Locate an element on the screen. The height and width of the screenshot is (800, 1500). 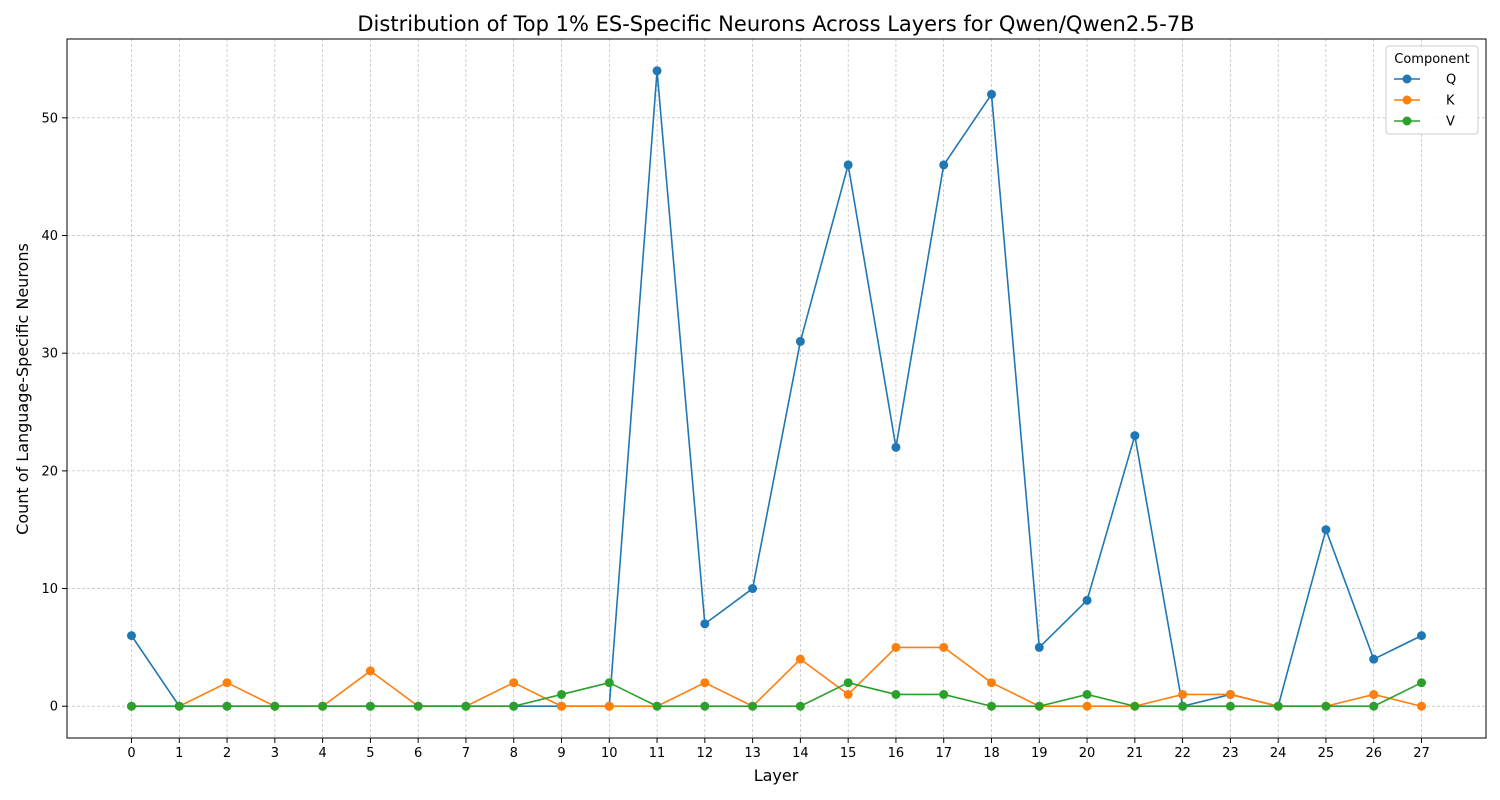
x-tick-label: 18 is located at coordinates (991, 753).